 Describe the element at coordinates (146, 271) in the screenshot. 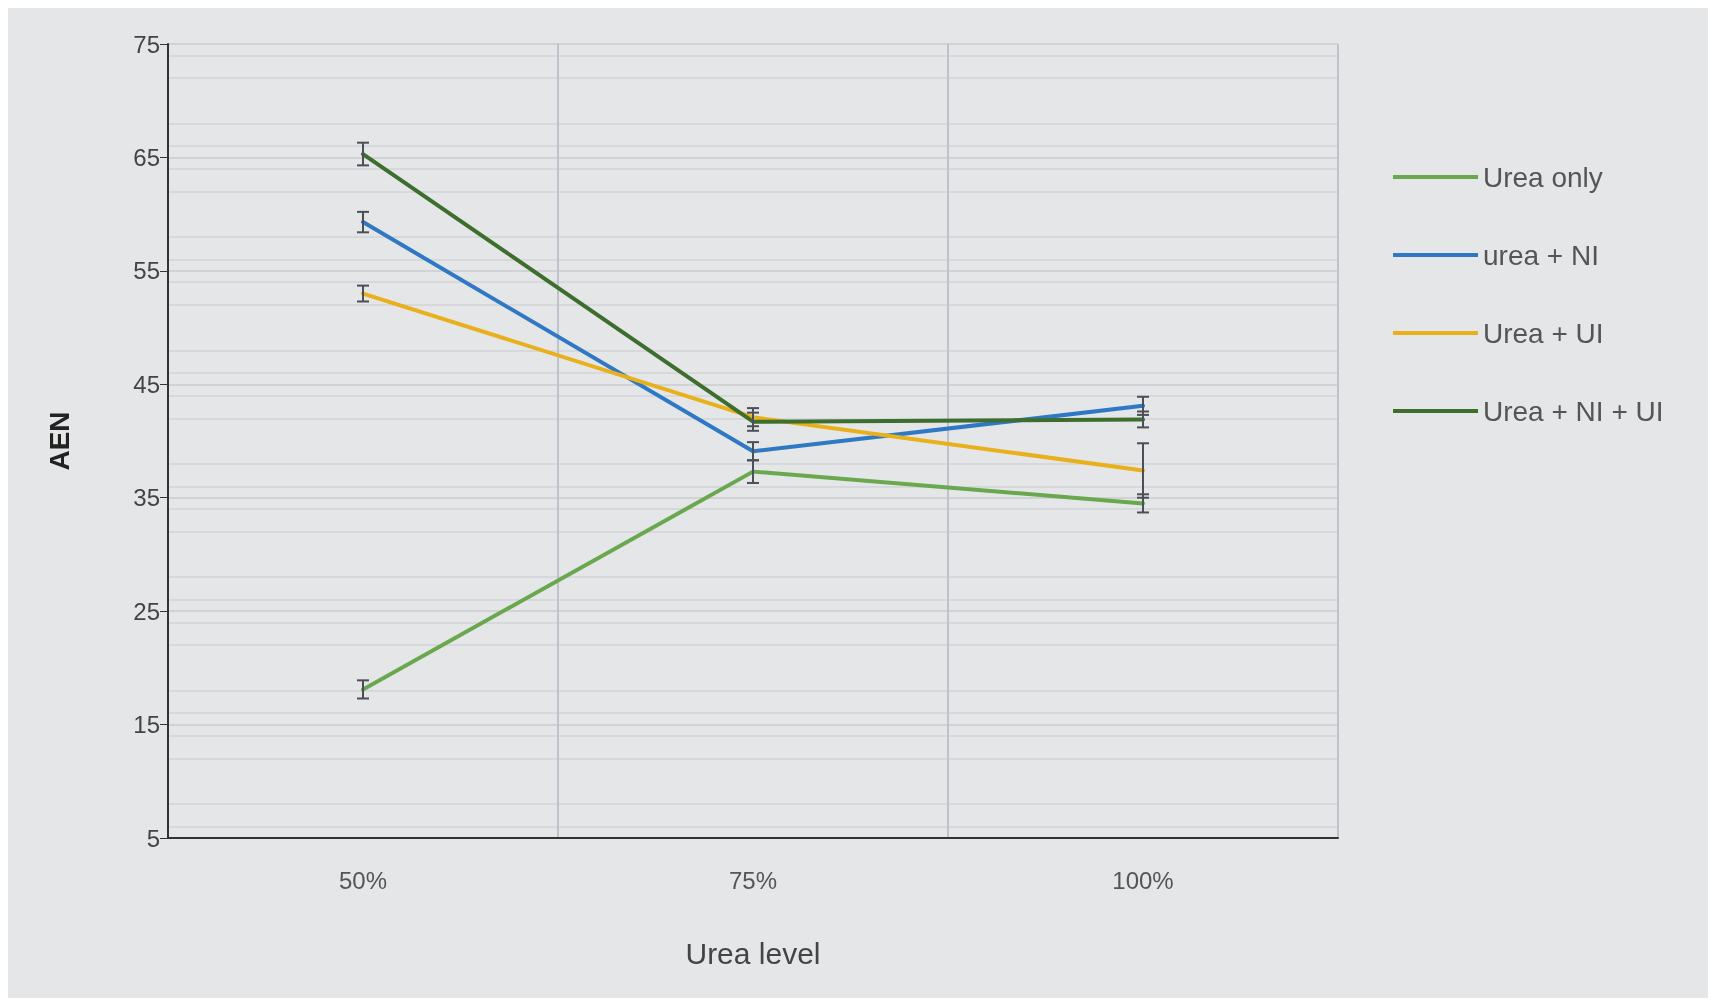

I see `y-tick-label: 55` at that location.